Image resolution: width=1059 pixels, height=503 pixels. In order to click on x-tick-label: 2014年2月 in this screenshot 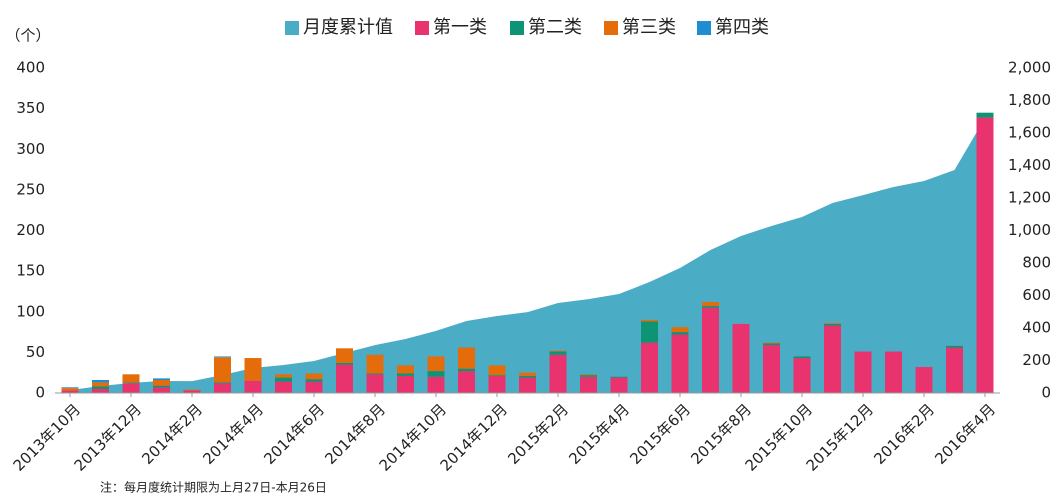, I will do `click(172, 434)`.